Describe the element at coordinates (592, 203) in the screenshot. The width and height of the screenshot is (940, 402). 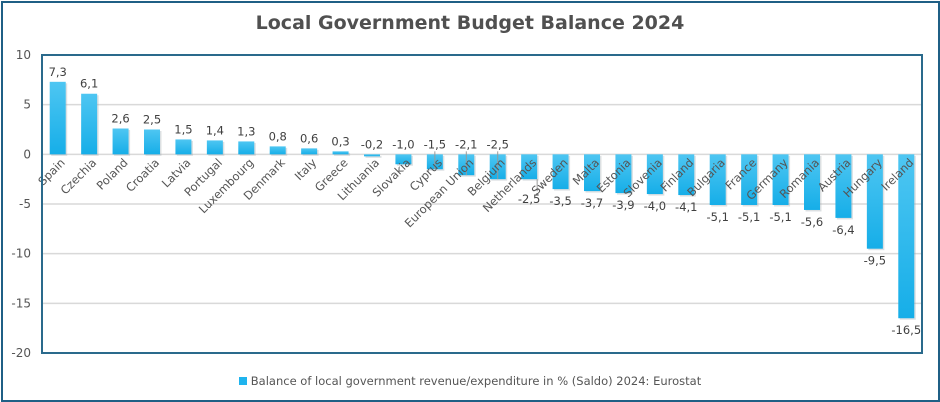
I see `data-label: -3,7` at that location.